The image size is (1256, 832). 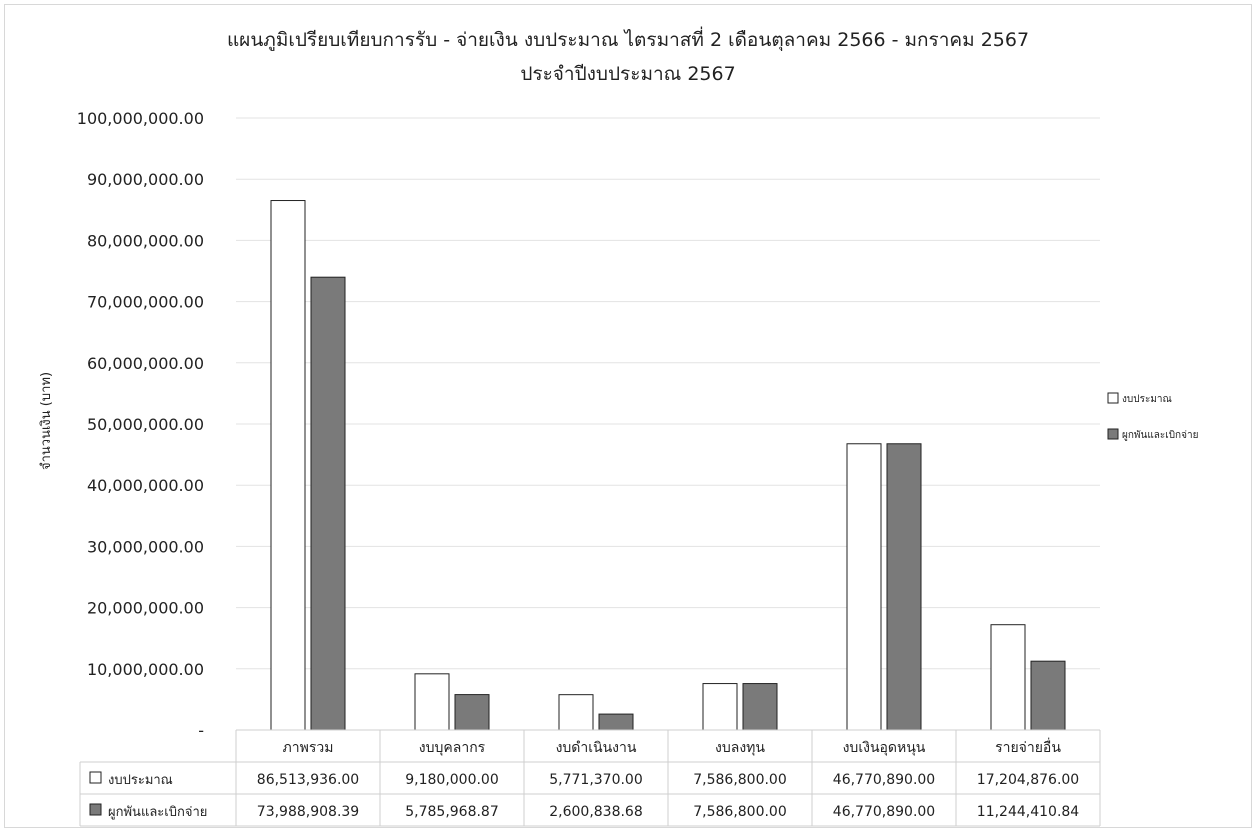 What do you see at coordinates (145, 302) in the screenshot?
I see `y-tick-label: 70,000,000.00` at bounding box center [145, 302].